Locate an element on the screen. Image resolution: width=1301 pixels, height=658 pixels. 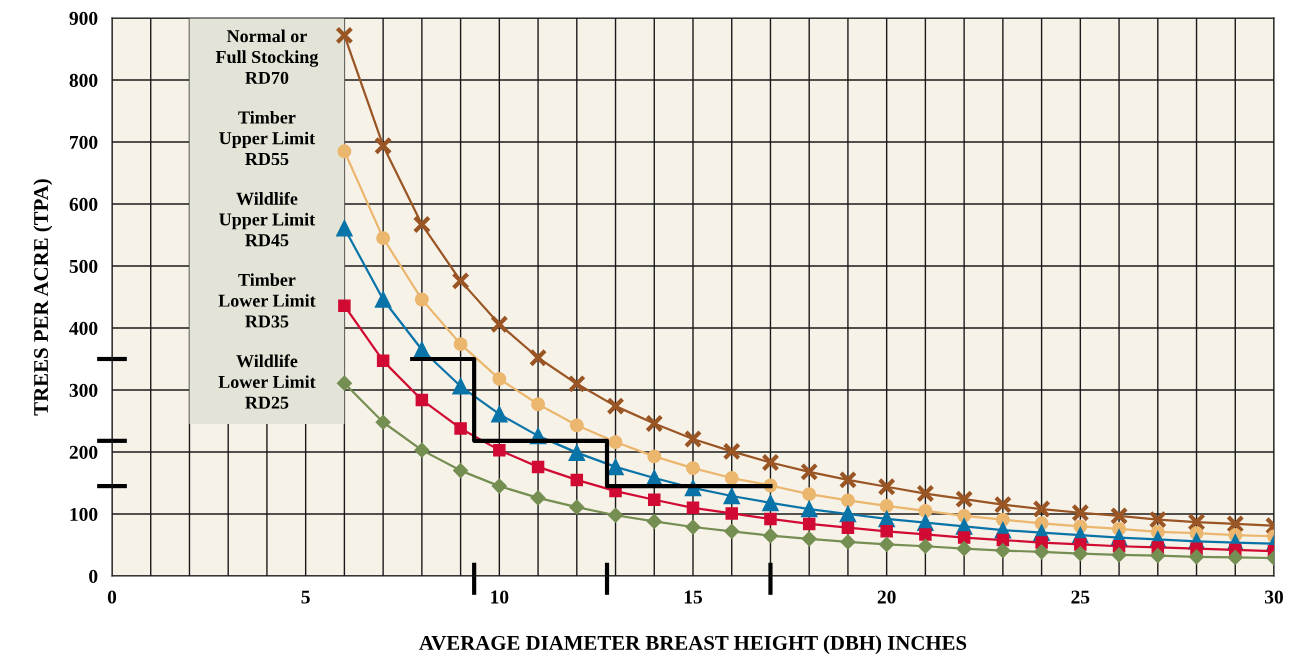
y-tick-label: 500 is located at coordinates (83, 266).